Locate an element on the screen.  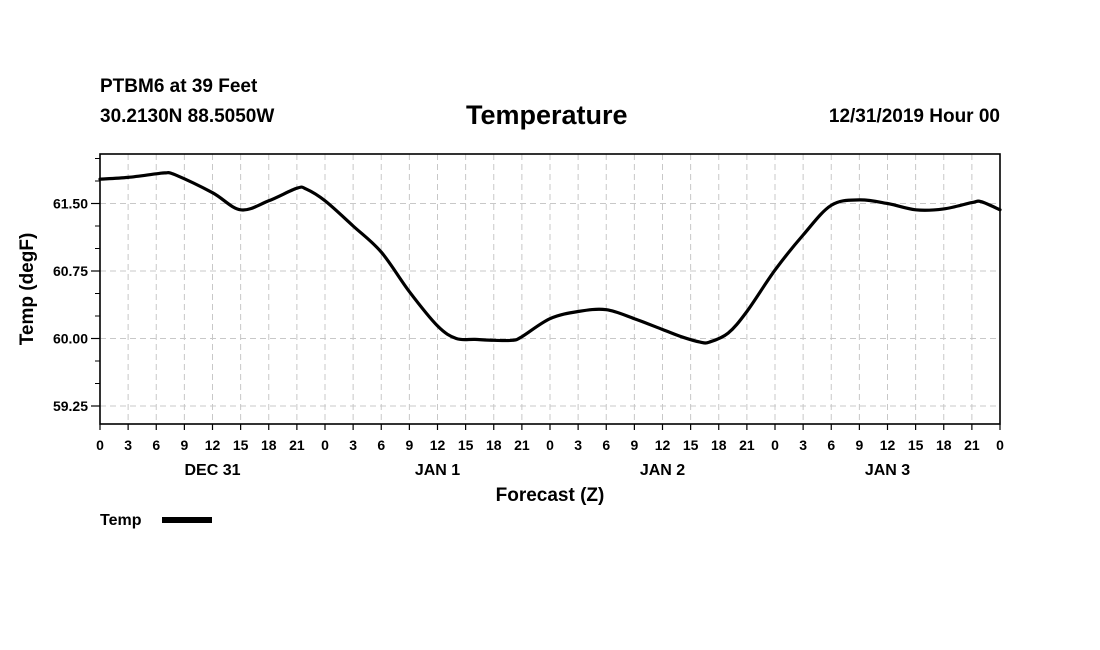
x-day-label: JAN 3 is located at coordinates (887, 470).